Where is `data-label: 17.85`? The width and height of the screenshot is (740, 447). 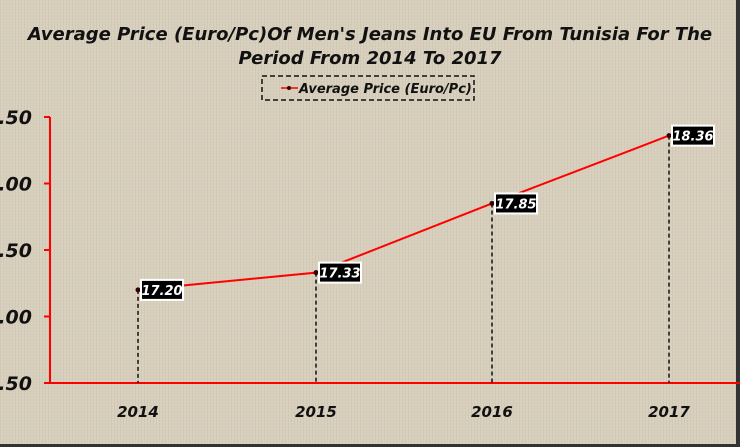 data-label: 17.85 is located at coordinates (515, 204).